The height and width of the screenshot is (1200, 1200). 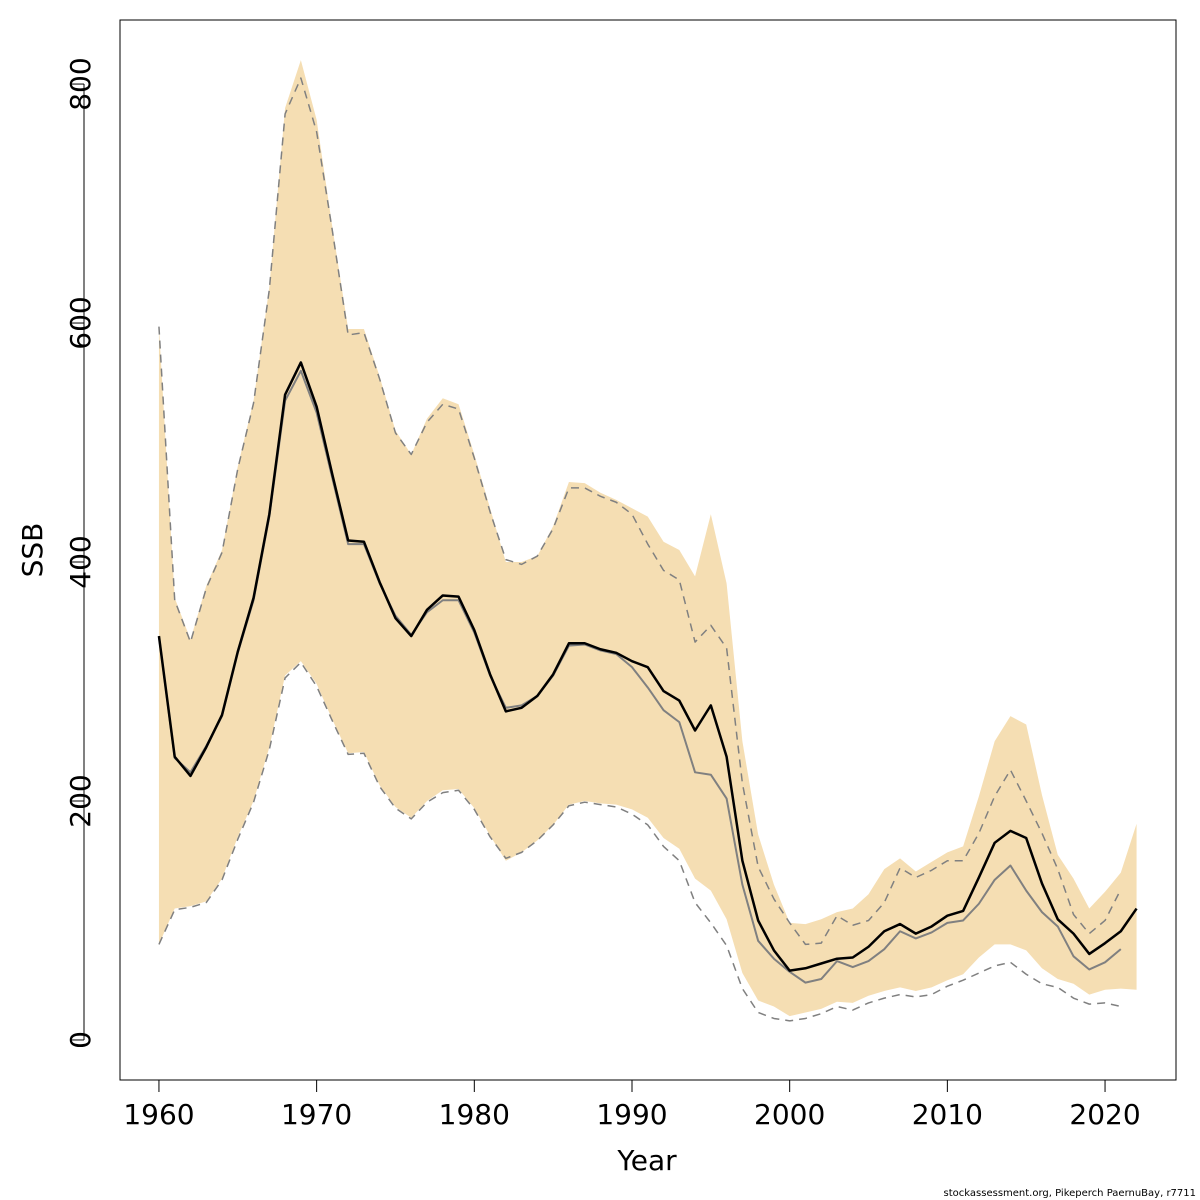 I want to click on x-tick-label: 1970, so click(x=316, y=1114).